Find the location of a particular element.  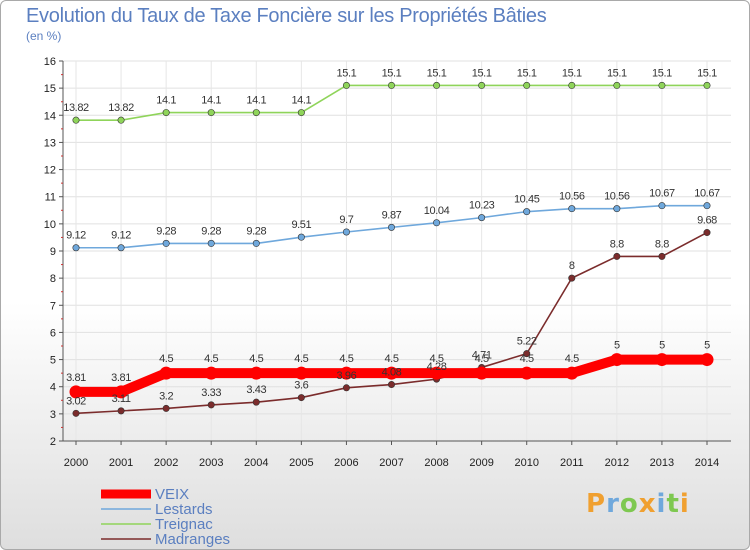

x-tick-label: 2006 is located at coordinates (346, 463).